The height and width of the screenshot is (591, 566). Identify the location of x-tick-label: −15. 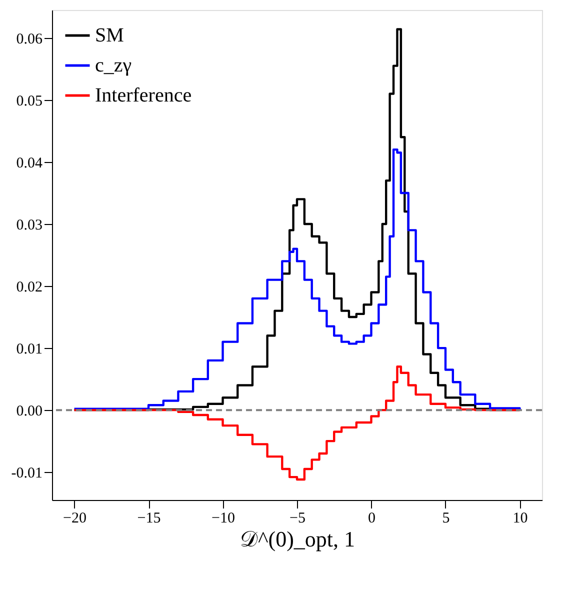
(149, 518).